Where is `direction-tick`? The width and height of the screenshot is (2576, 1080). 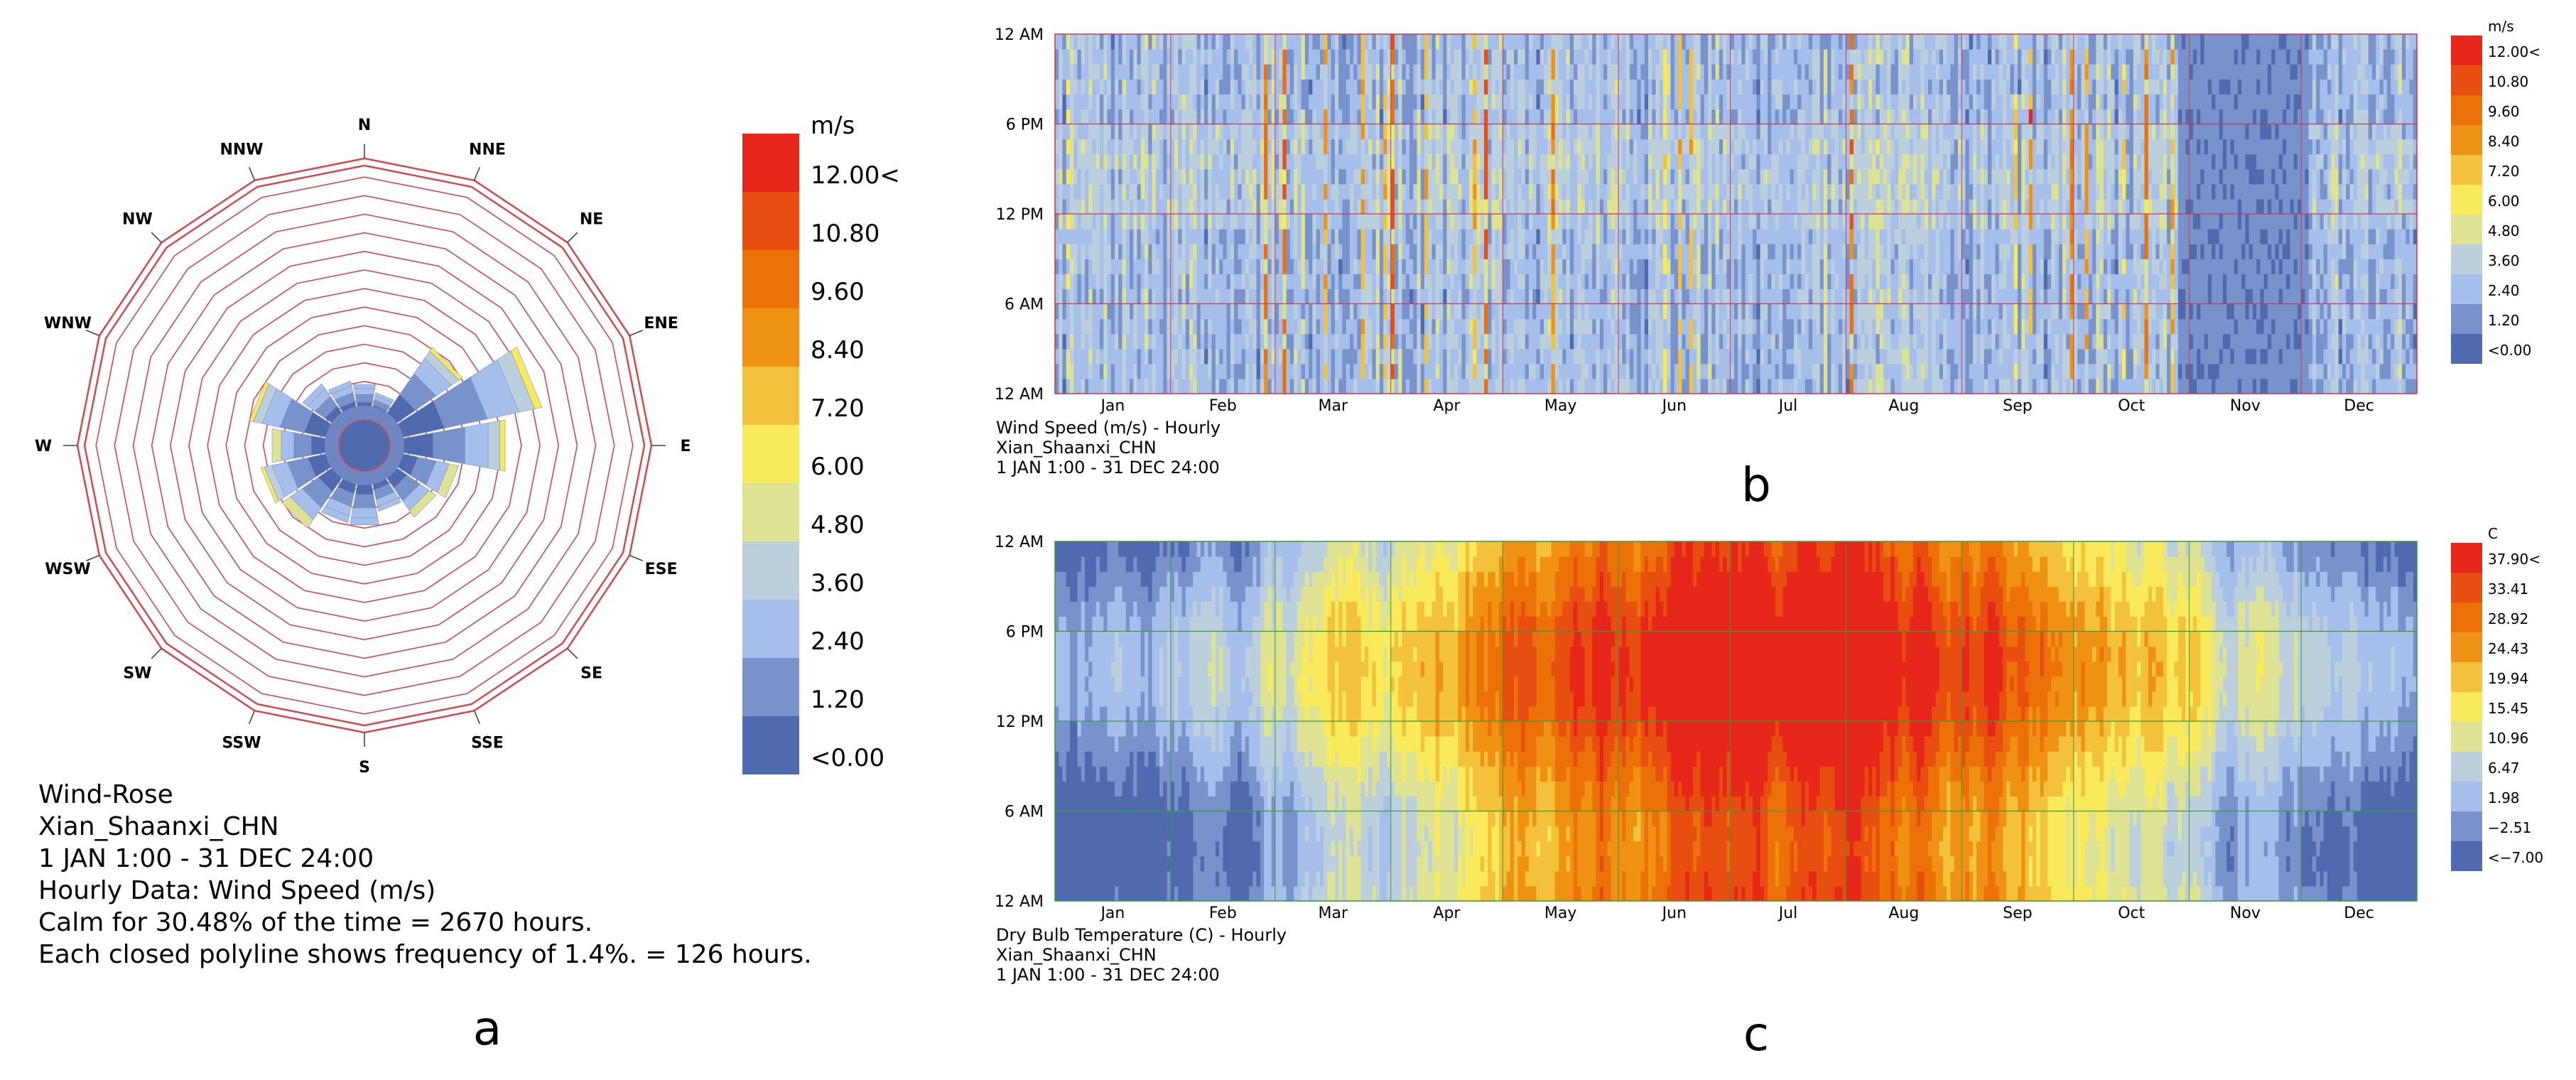
direction-tick is located at coordinates (156, 238).